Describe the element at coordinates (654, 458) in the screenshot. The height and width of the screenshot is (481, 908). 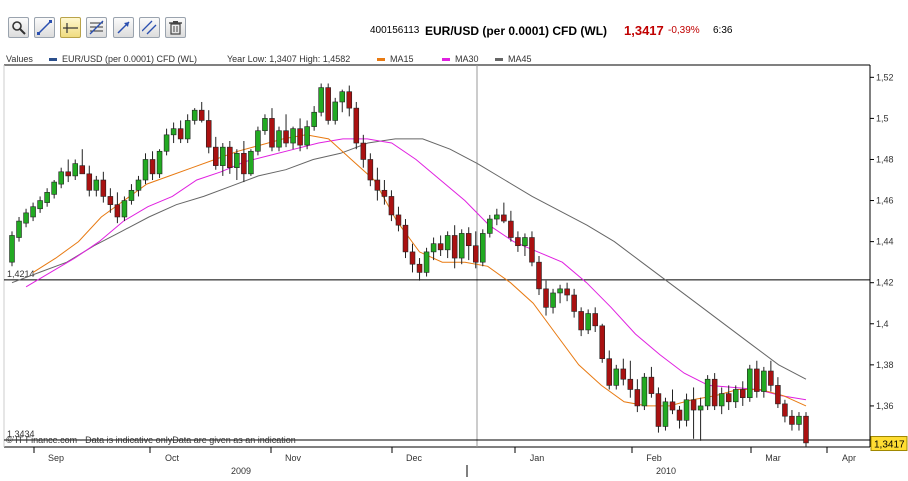
I see `x-tick-label: Feb` at that location.